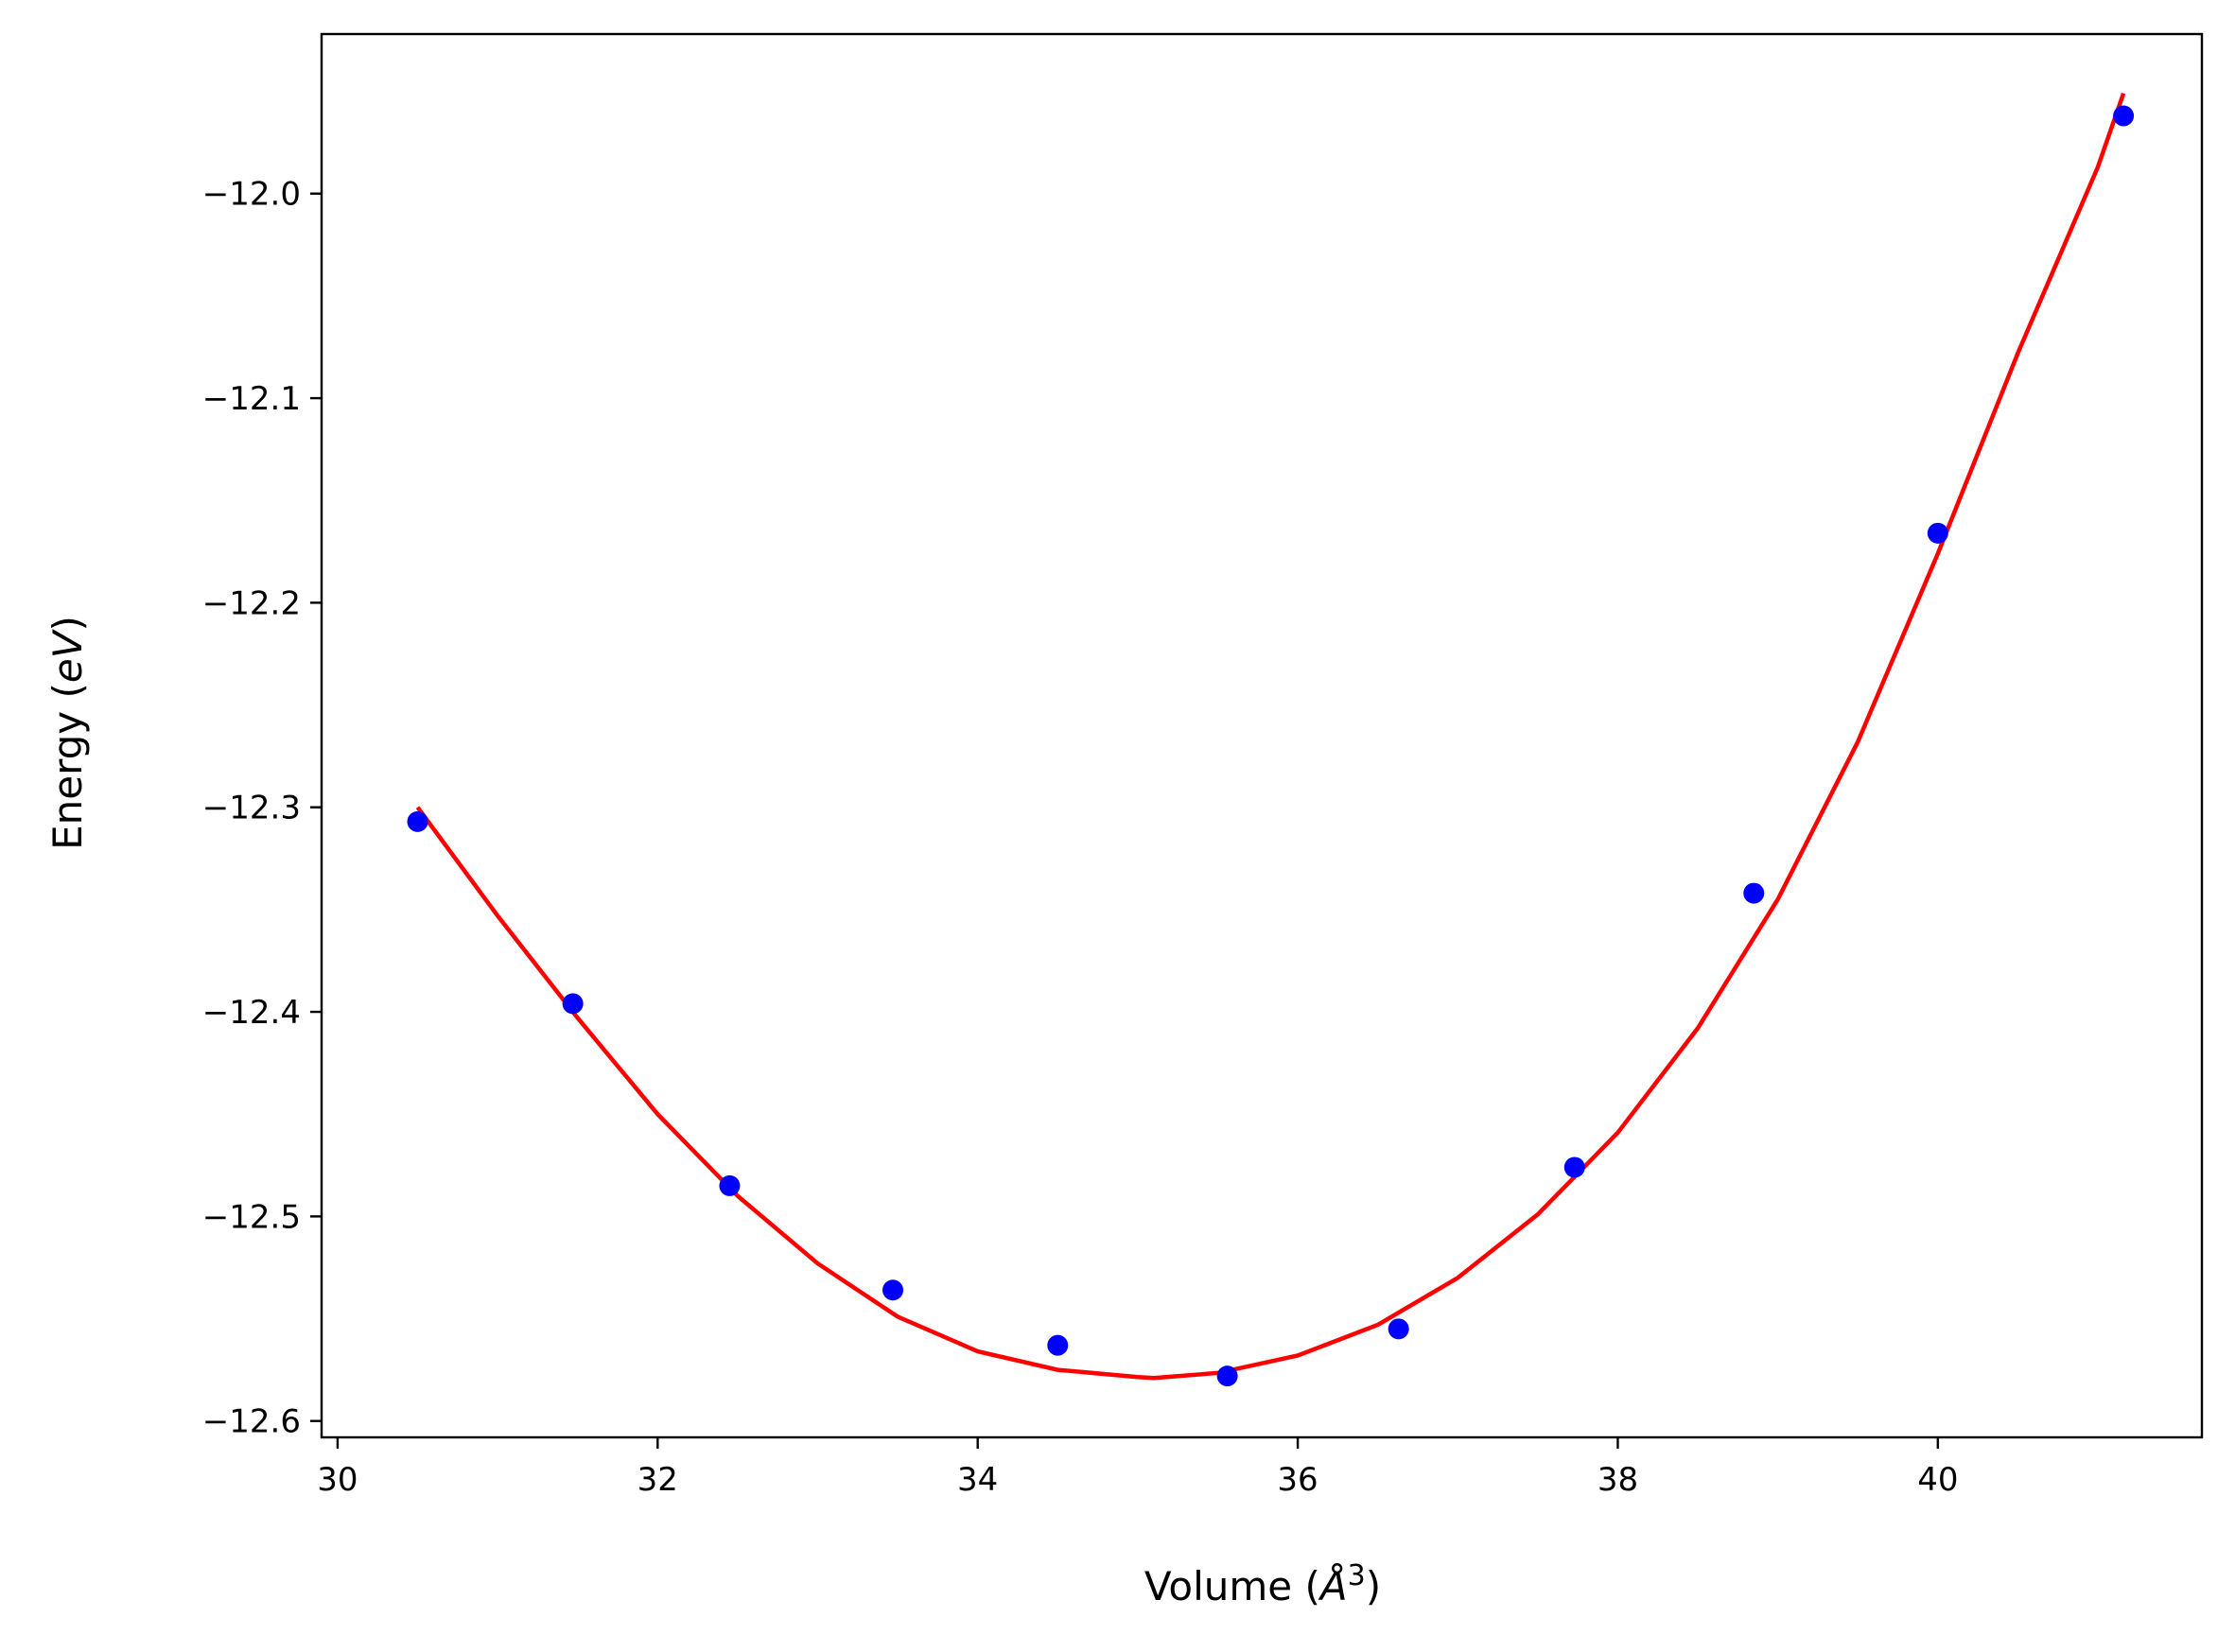 The width and height of the screenshot is (2235, 1652). What do you see at coordinates (977, 1480) in the screenshot?
I see `x-tick-label: 34` at bounding box center [977, 1480].